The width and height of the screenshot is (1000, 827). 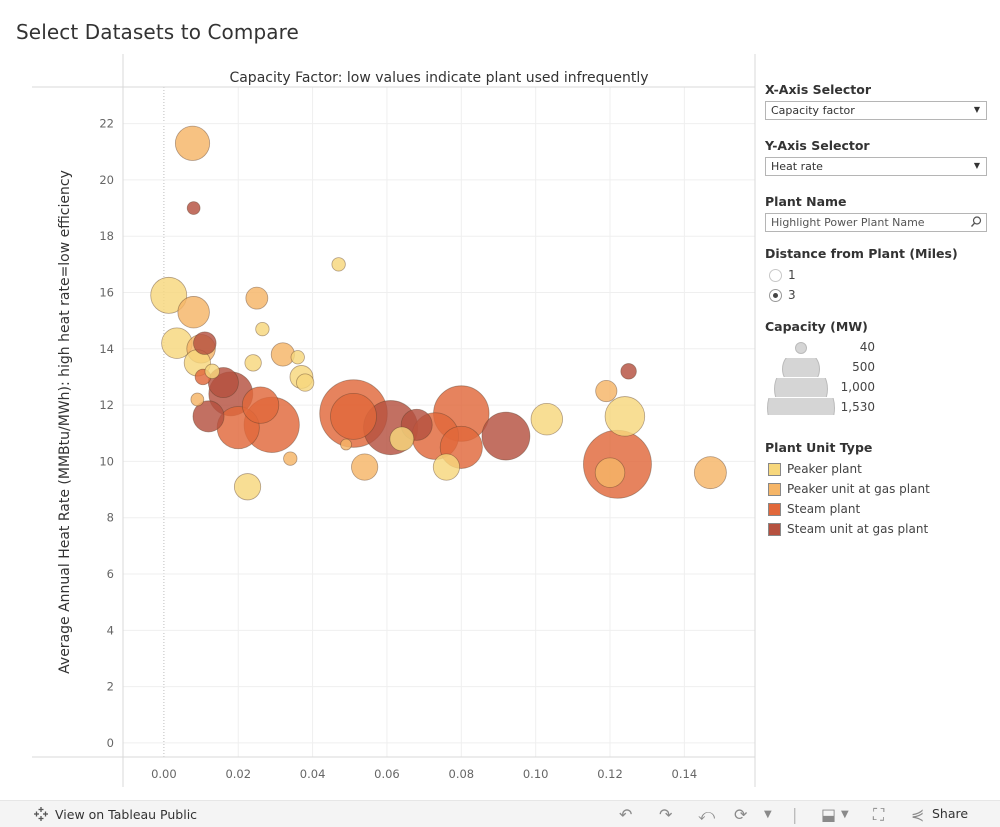 What do you see at coordinates (126, 814) in the screenshot?
I see `view-on-tableau-label: View on Tableau Public` at bounding box center [126, 814].